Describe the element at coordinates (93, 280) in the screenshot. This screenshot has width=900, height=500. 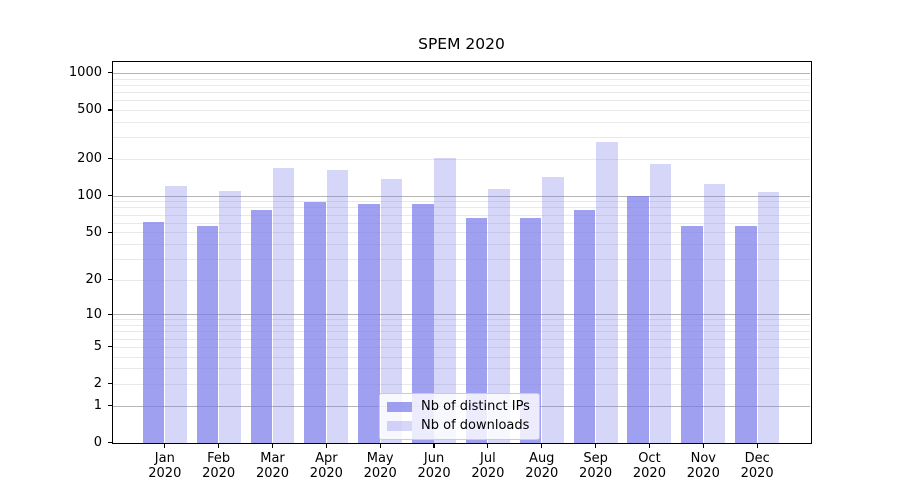
I see `y-tick-label: 20` at that location.